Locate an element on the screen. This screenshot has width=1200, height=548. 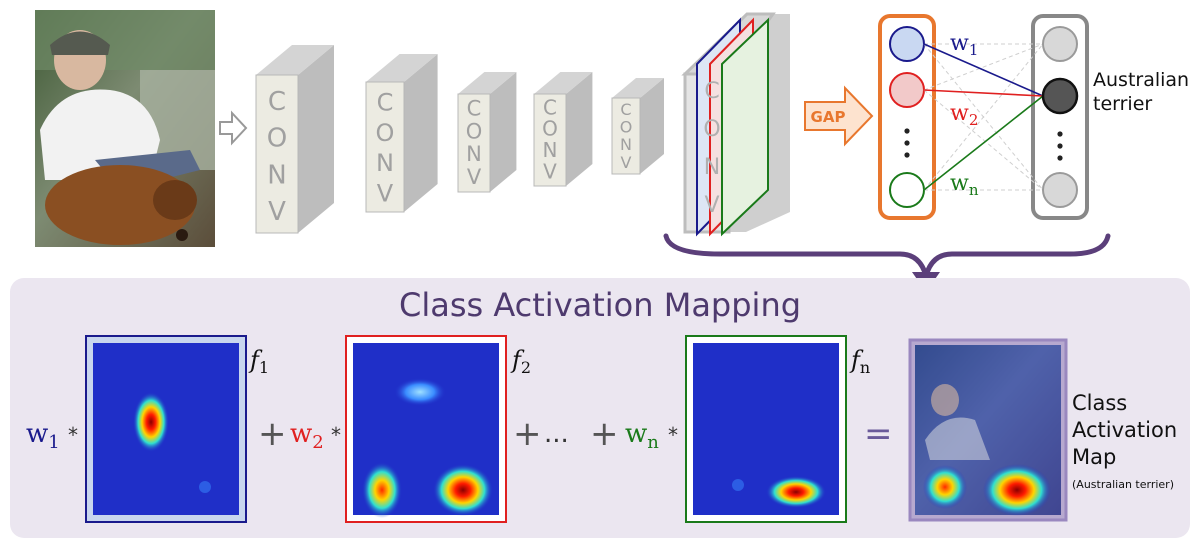
last-conv-feature-maps: C O N V is located at coordinates (735, 124).